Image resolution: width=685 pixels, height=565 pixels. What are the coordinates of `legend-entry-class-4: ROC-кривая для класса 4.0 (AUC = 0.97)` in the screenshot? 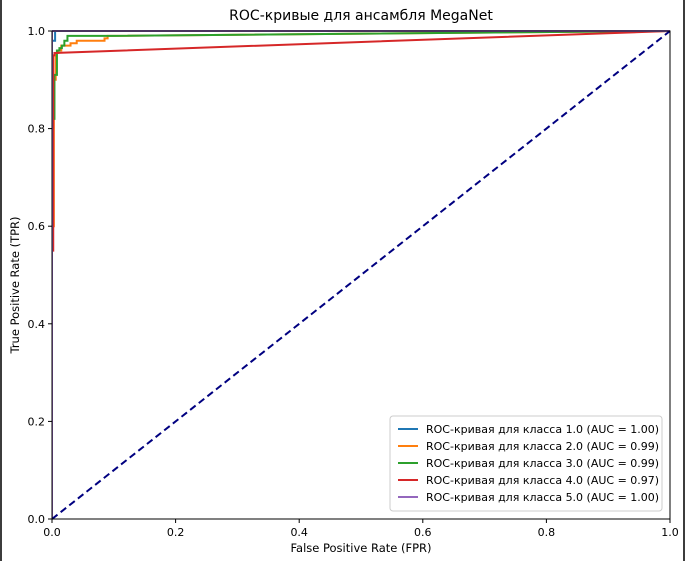 It's located at (542, 480).